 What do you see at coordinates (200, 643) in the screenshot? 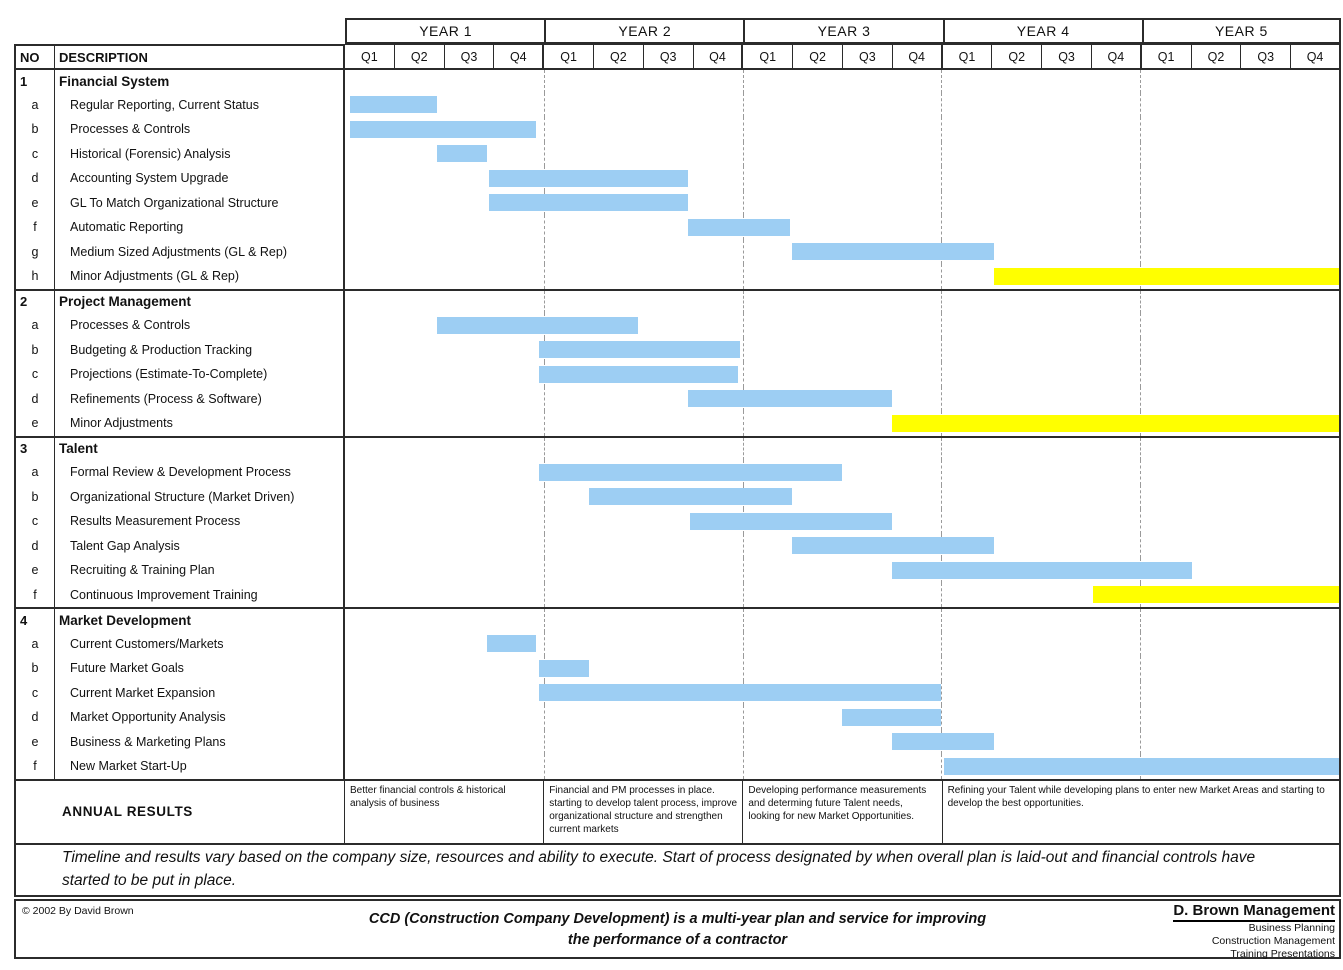
I see `task-label: Current Customers/Markets` at bounding box center [200, 643].